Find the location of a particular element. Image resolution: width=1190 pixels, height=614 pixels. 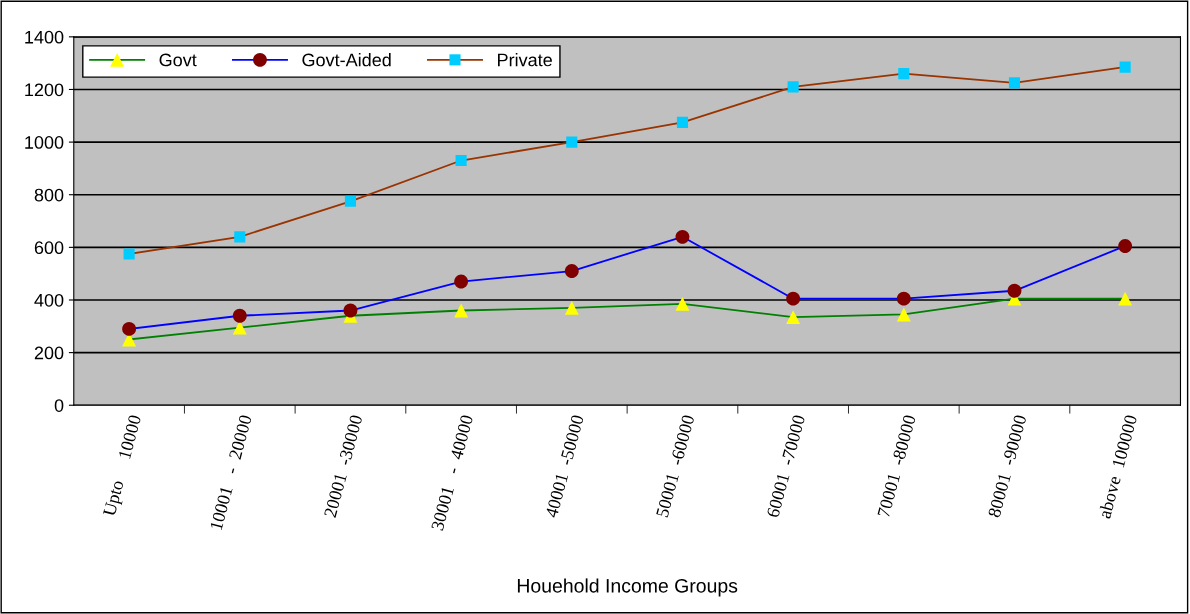

y-tick-label: 1200 is located at coordinates (44, 90).